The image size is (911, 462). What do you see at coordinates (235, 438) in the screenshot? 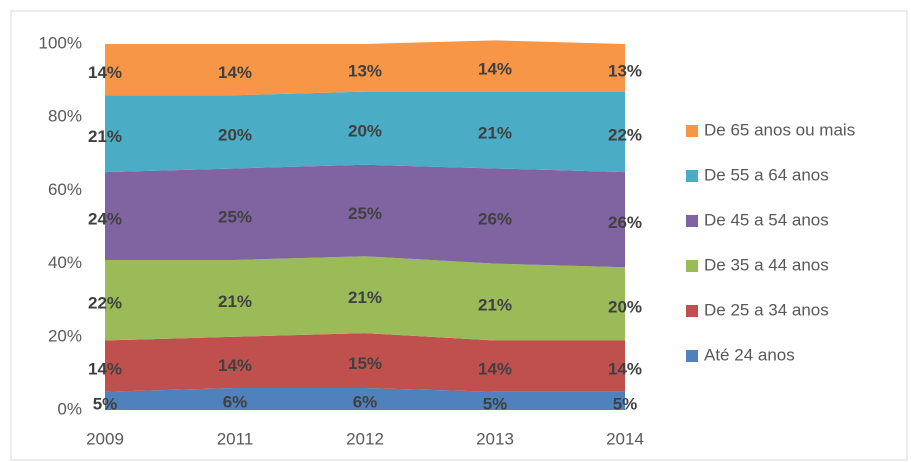
I see `x-tick-label: 2011` at bounding box center [235, 438].